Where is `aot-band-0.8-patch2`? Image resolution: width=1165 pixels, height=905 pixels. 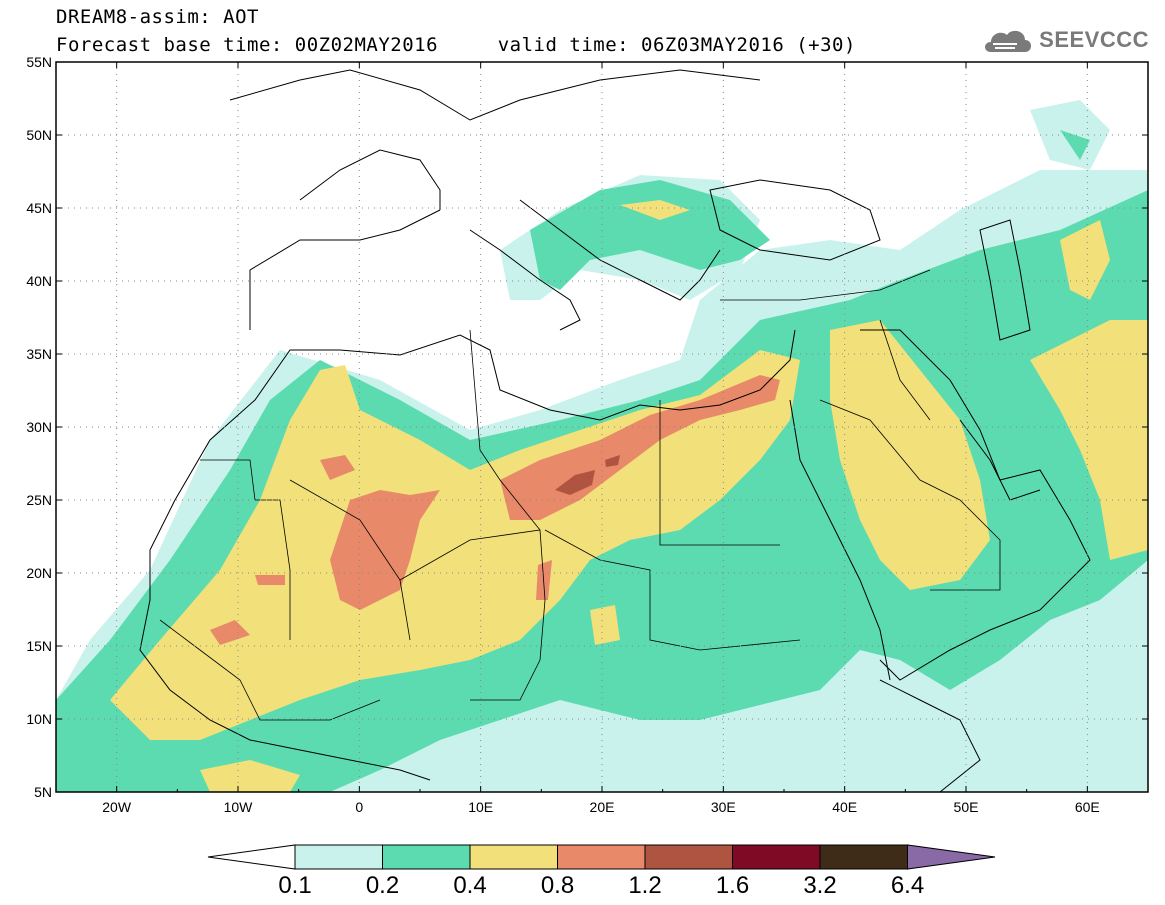 aot-band-0.8-patch2 is located at coordinates (230, 632).